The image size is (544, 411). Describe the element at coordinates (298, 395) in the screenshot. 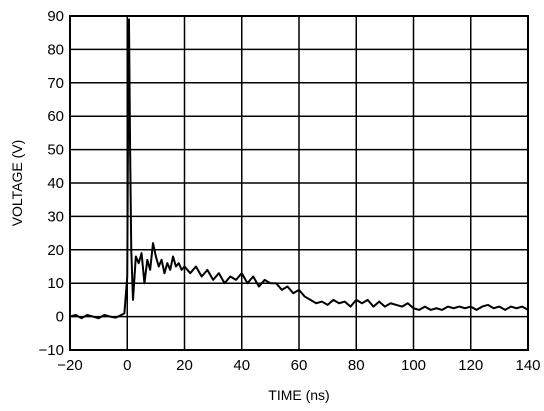

I see `x-axis-label: TIME (ns)` at that location.